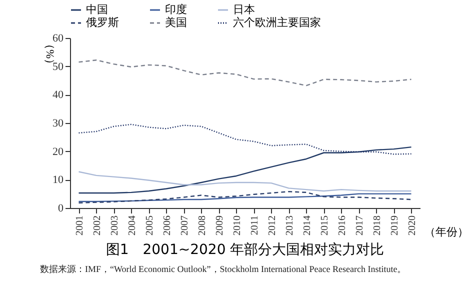 The image size is (476, 297). What do you see at coordinates (342, 226) in the screenshot?
I see `x-tick-label: 2016` at bounding box center [342, 226].